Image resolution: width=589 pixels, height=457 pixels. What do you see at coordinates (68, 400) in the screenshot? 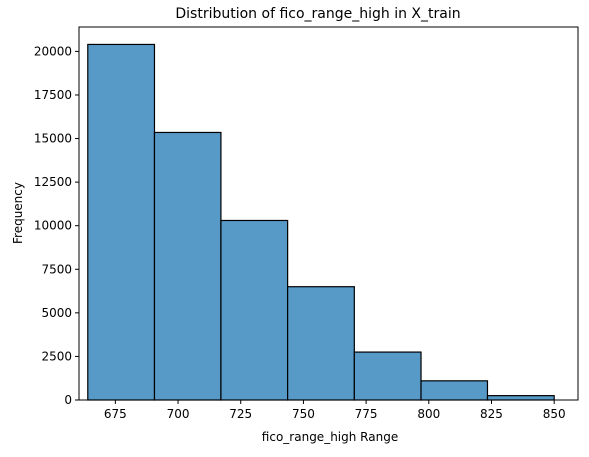
I see `y-tick-label-0: 0` at bounding box center [68, 400].